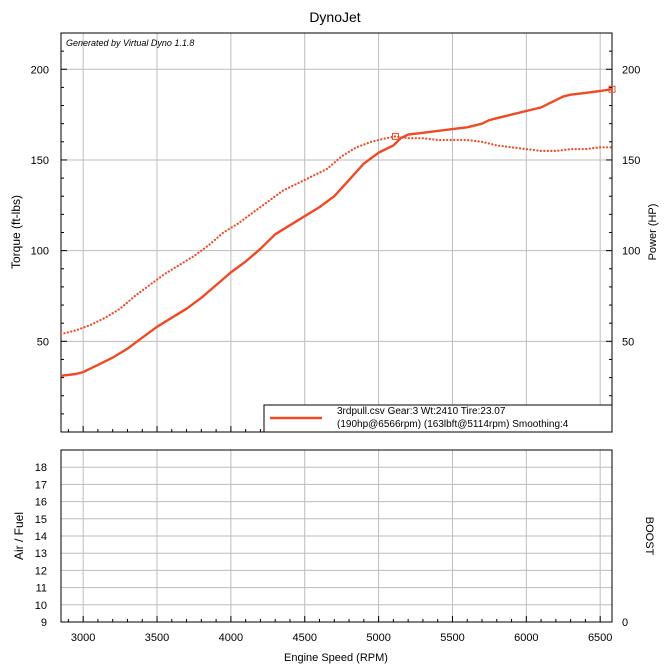  Describe the element at coordinates (41, 554) in the screenshot. I see `air-fuel-tick-label: 13` at that location.